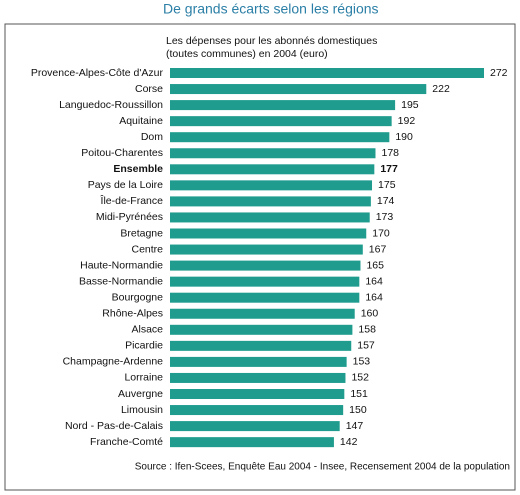  What do you see at coordinates (138, 297) in the screenshot?
I see `category-label: Bourgogne` at bounding box center [138, 297].